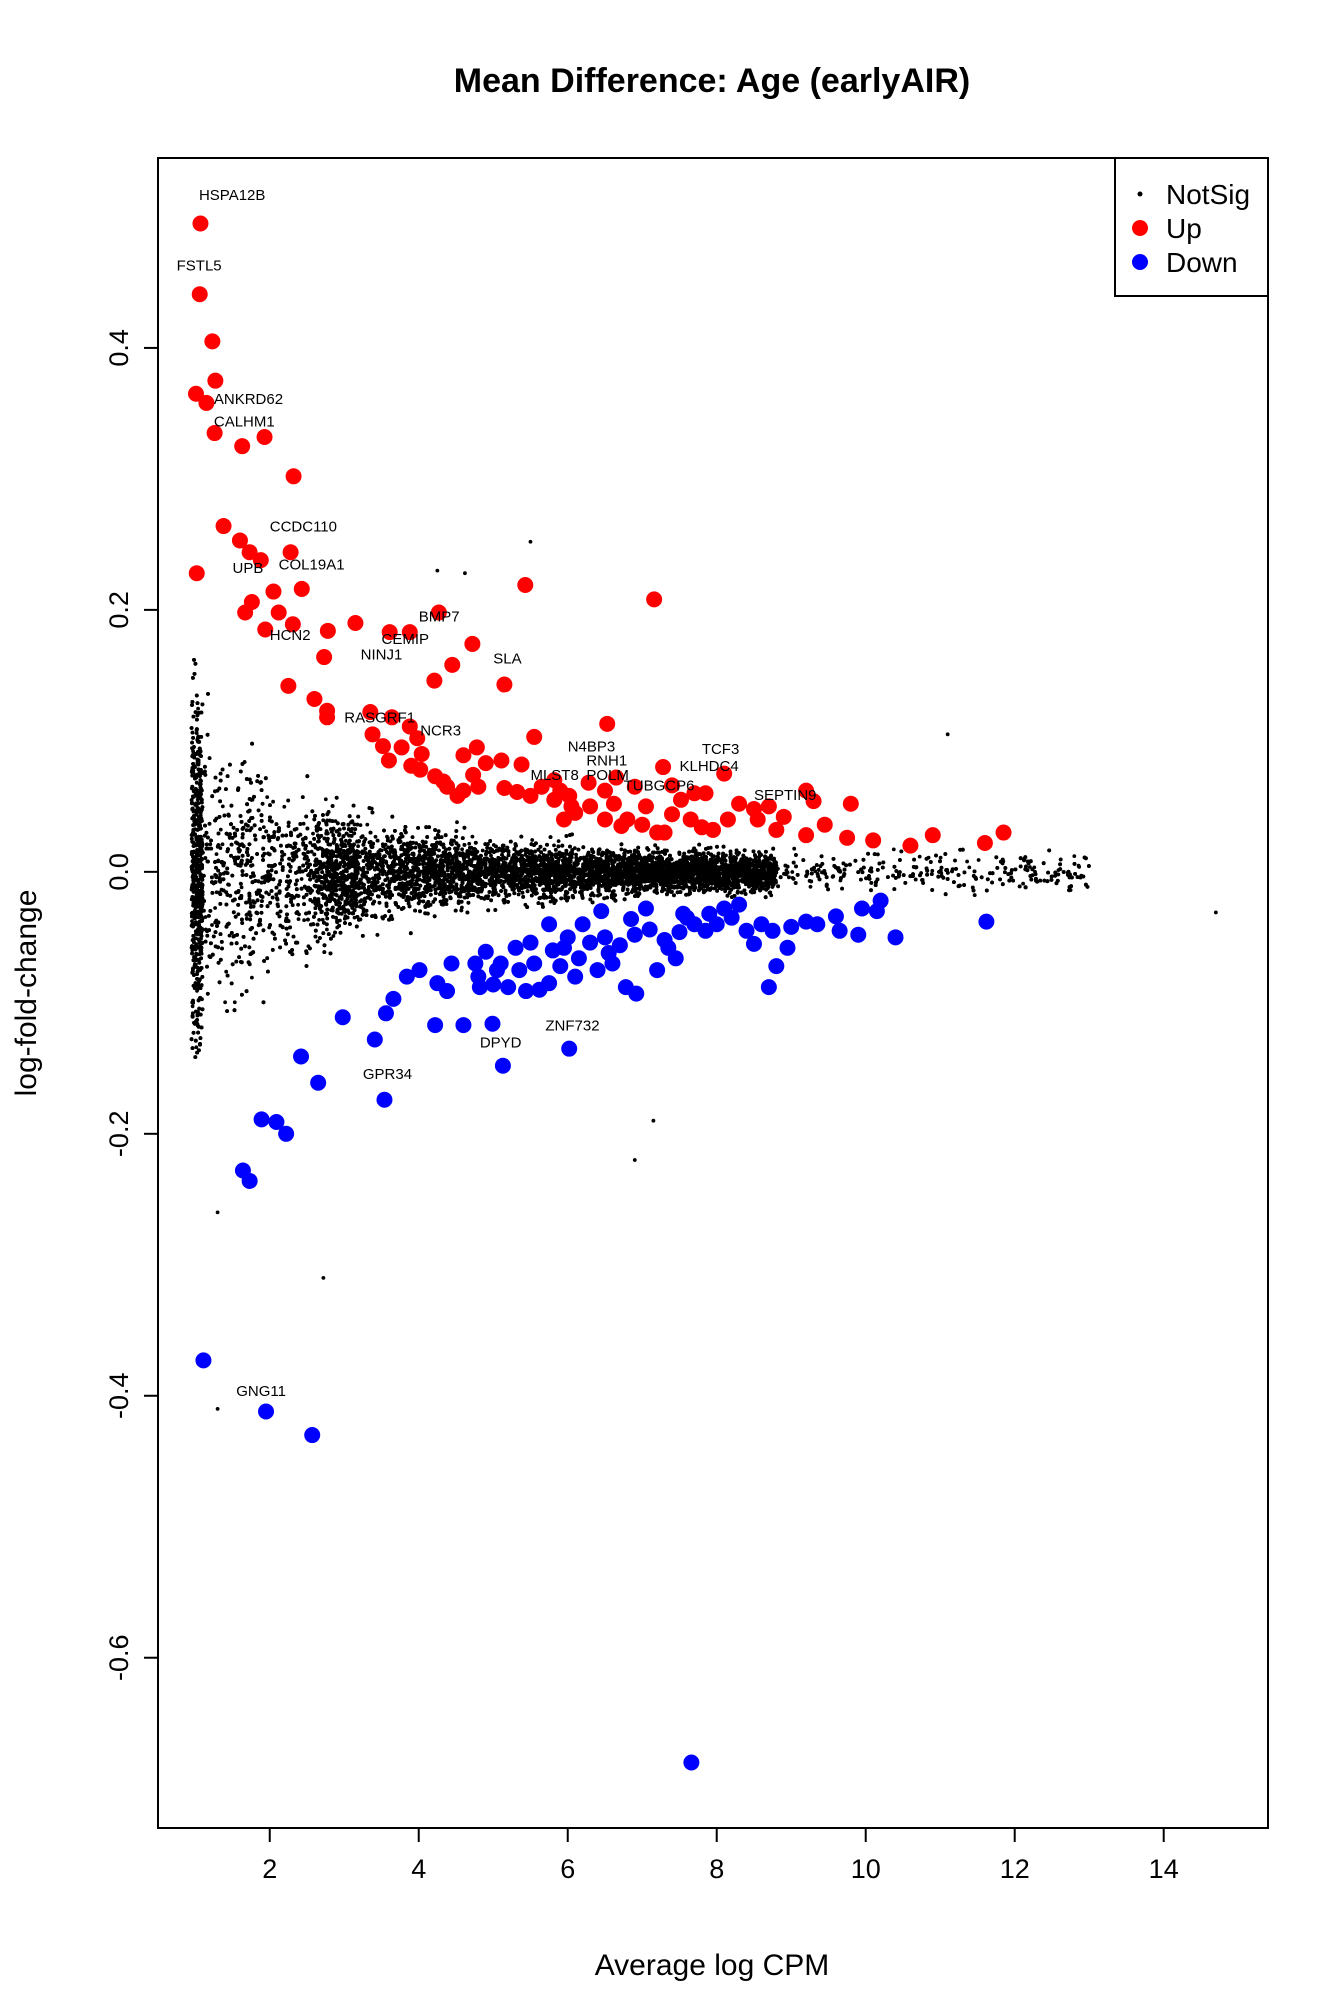 This screenshot has height=2016, width=1344. I want to click on chart-title: Mean Difference: Age (earlyAIR), so click(712, 81).